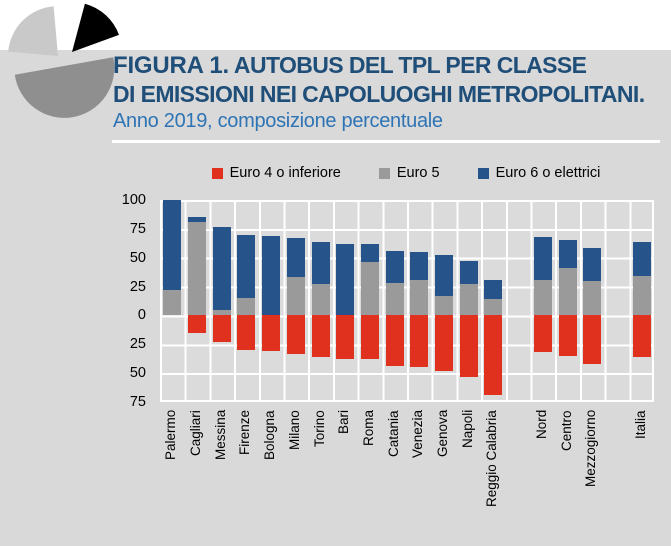 The image size is (671, 546). I want to click on x-tick-label: Italia, so click(640, 424).